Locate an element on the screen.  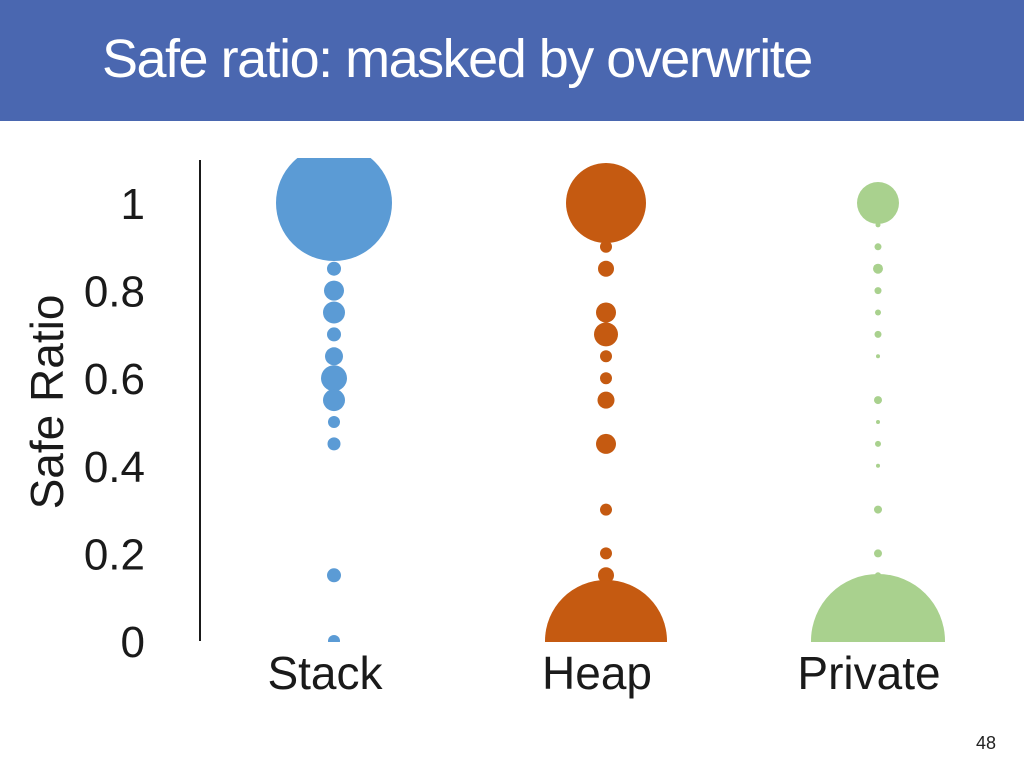
y-tick-label: 0.8 is located at coordinates (114, 292).